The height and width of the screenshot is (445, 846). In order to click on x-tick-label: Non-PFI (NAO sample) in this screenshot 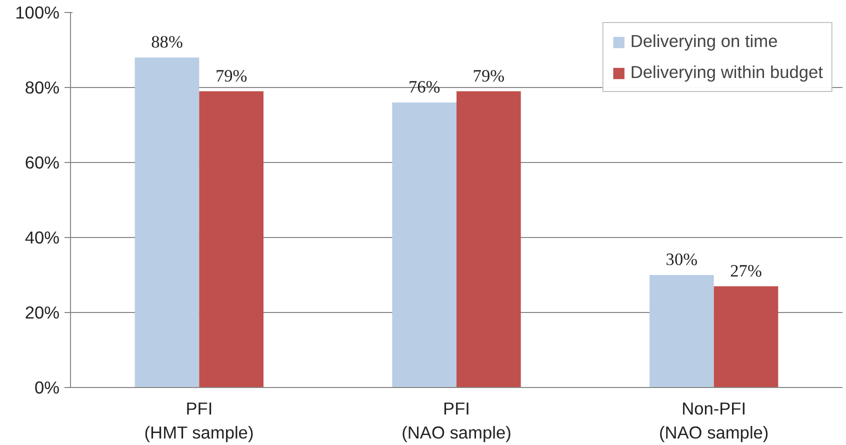, I will do `click(713, 420)`.